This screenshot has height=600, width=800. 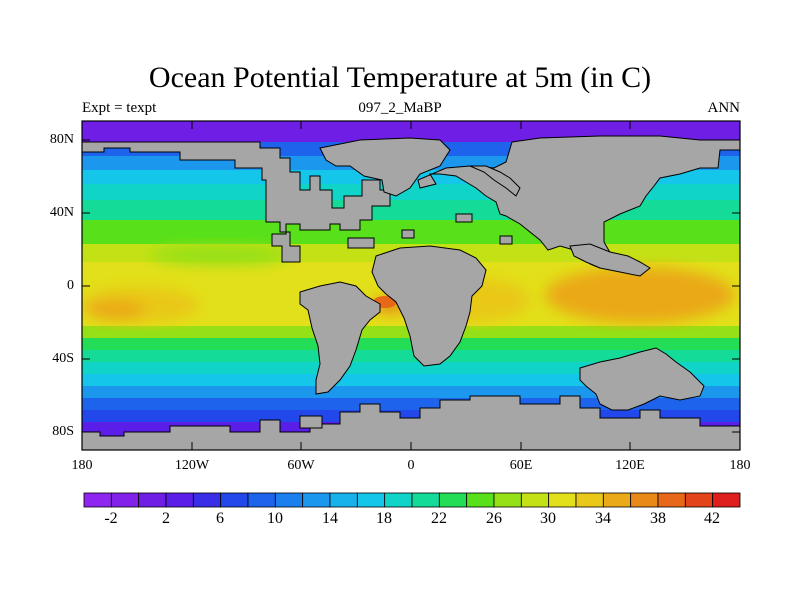 What do you see at coordinates (63, 431) in the screenshot?
I see `lat-label-80s: 80S` at bounding box center [63, 431].